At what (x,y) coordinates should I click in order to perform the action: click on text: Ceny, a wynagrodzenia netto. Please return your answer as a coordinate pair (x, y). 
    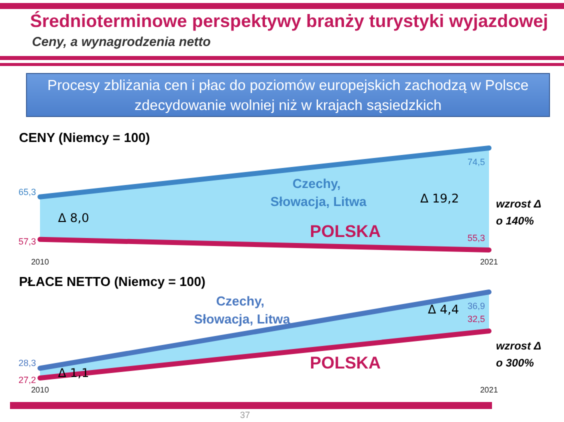
    Looking at the image, I should click on (121, 41).